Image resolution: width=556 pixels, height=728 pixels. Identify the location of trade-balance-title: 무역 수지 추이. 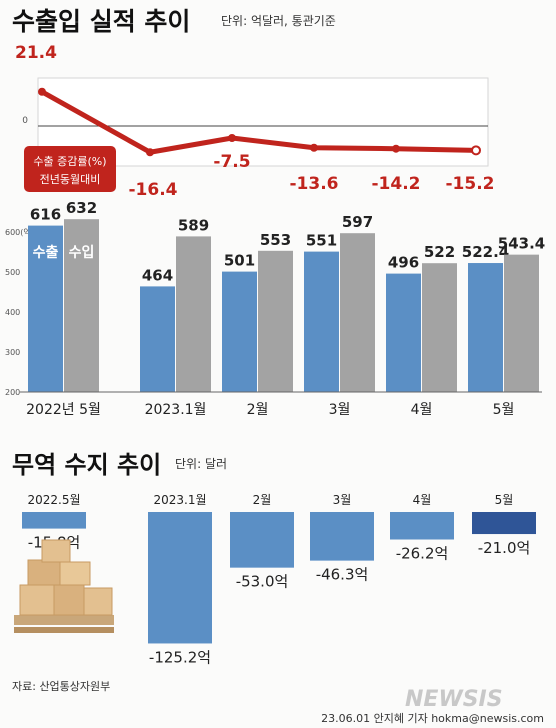
(86, 465).